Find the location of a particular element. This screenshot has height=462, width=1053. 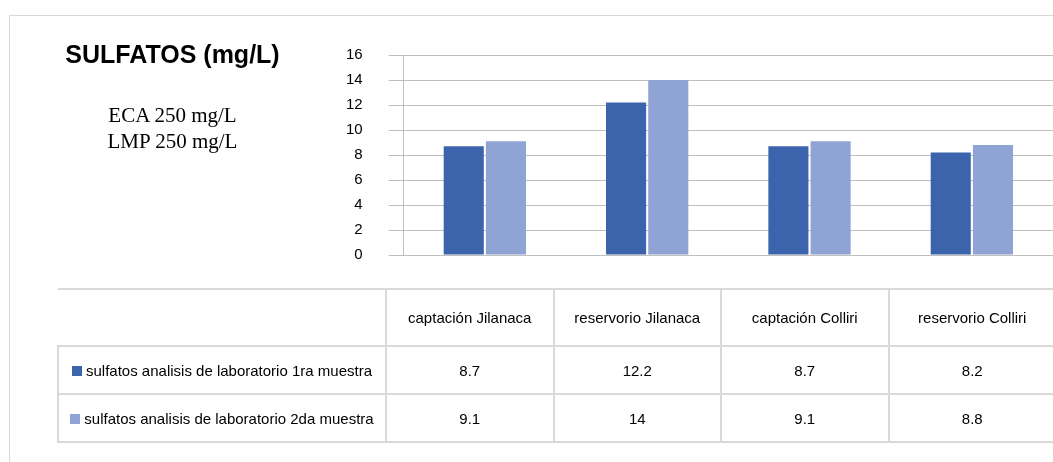

data-label: 14 is located at coordinates (637, 418).